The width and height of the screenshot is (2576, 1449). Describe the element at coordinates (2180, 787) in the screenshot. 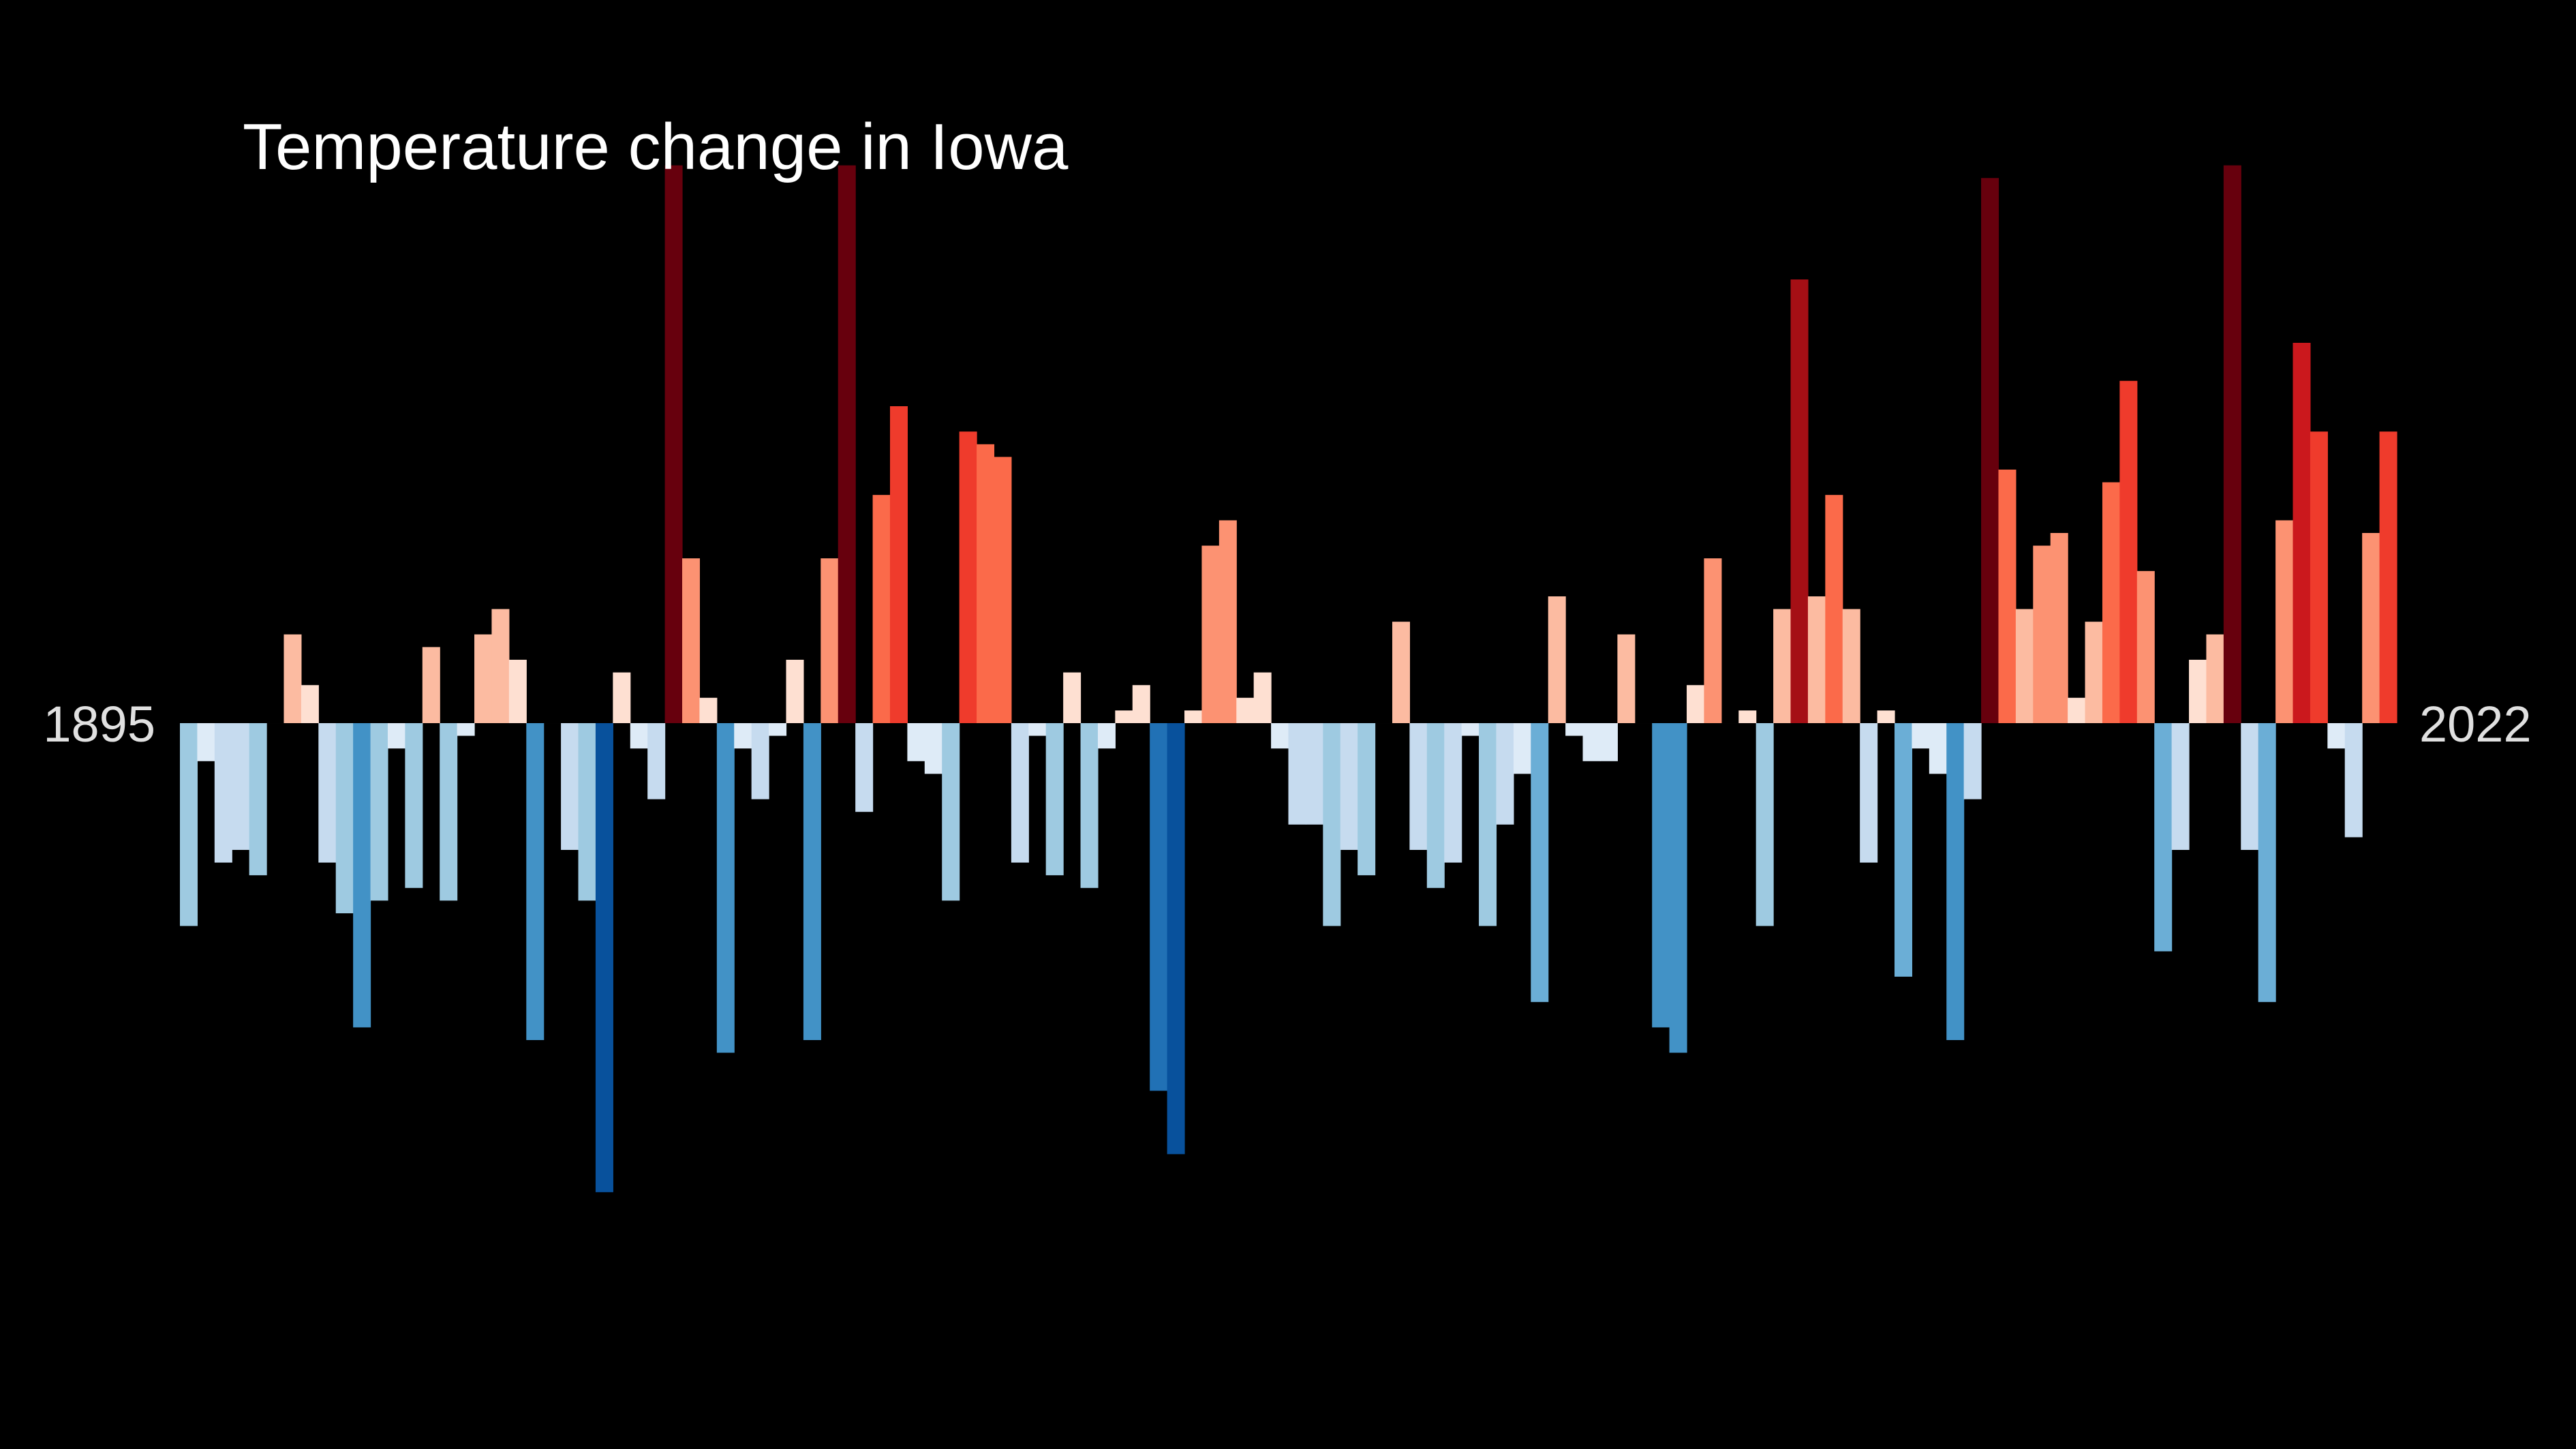

I see `bar-2010` at that location.